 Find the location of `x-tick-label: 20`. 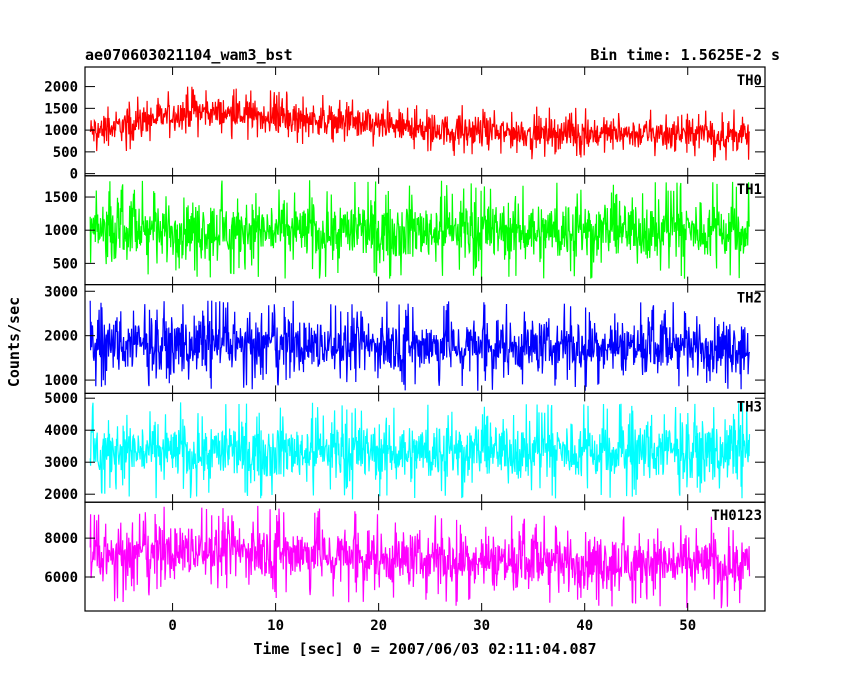

x-tick-label: 20 is located at coordinates (378, 626).